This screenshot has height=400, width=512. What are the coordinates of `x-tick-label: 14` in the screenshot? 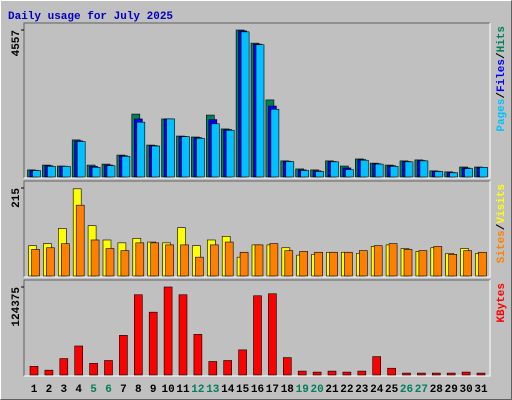 It's located at (228, 390).